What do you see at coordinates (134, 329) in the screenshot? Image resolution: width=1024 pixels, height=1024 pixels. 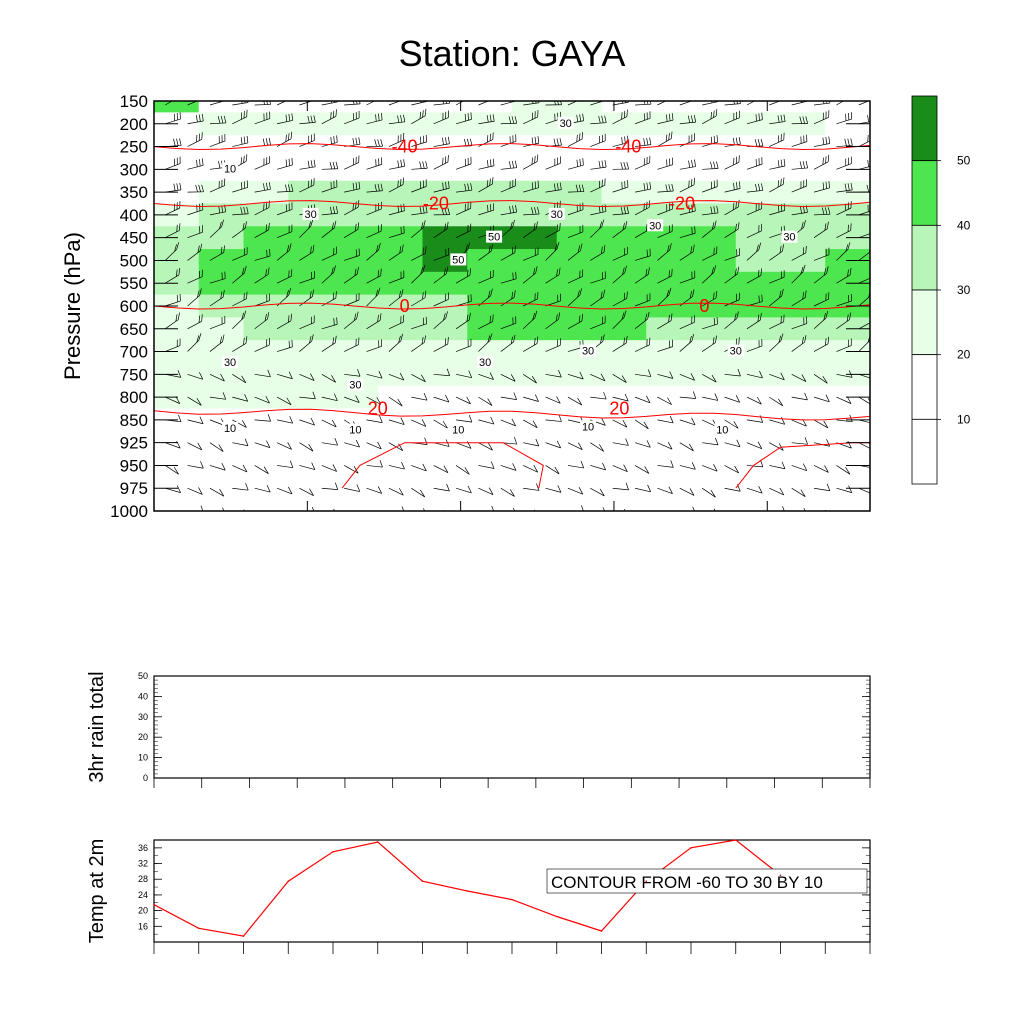 I see `pressure-tick-label: 650` at bounding box center [134, 329].